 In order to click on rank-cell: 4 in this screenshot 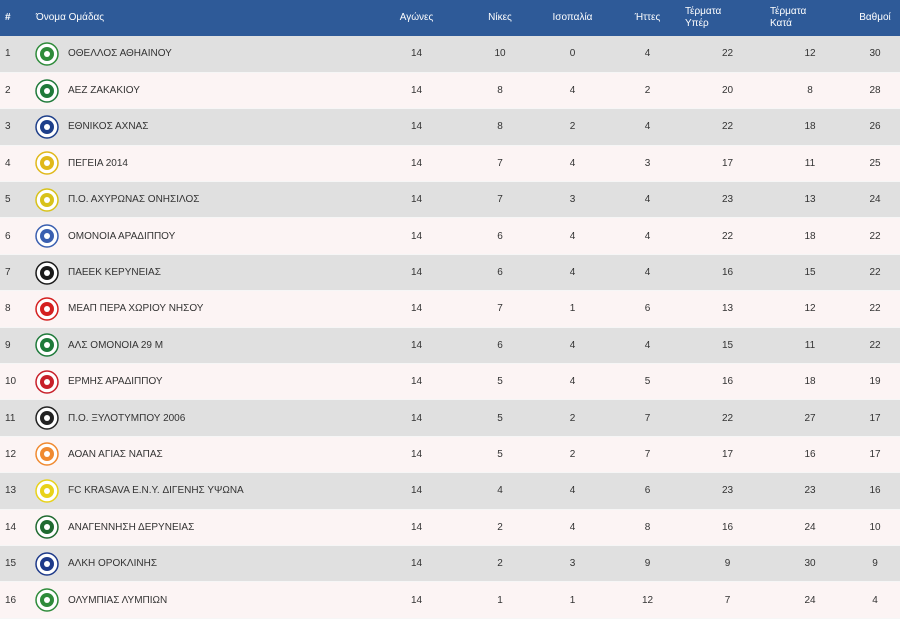, I will do `click(17, 164)`.